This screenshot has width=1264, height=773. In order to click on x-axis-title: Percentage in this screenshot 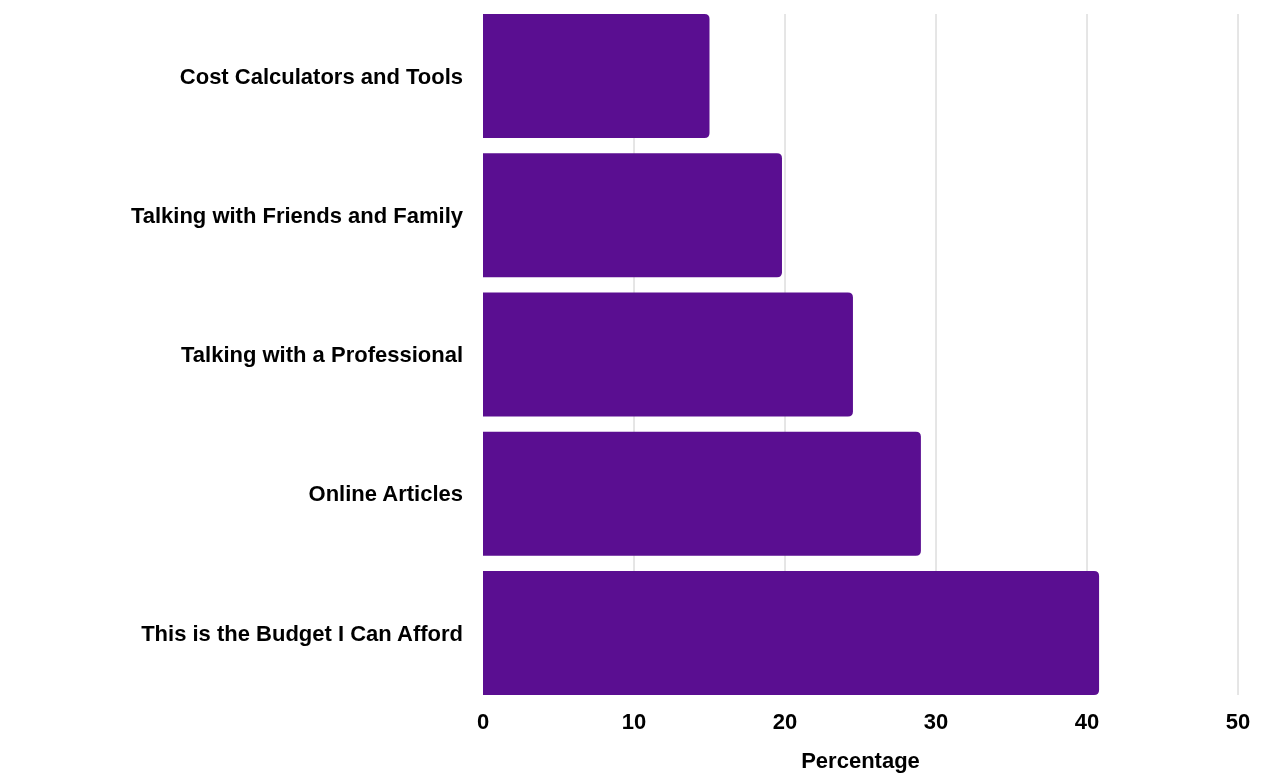, I will do `click(860, 760)`.